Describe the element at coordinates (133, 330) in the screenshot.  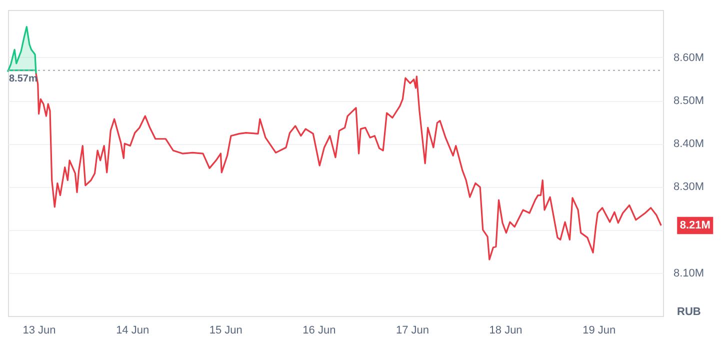
I see `x-tick-label: 14 Jun` at that location.